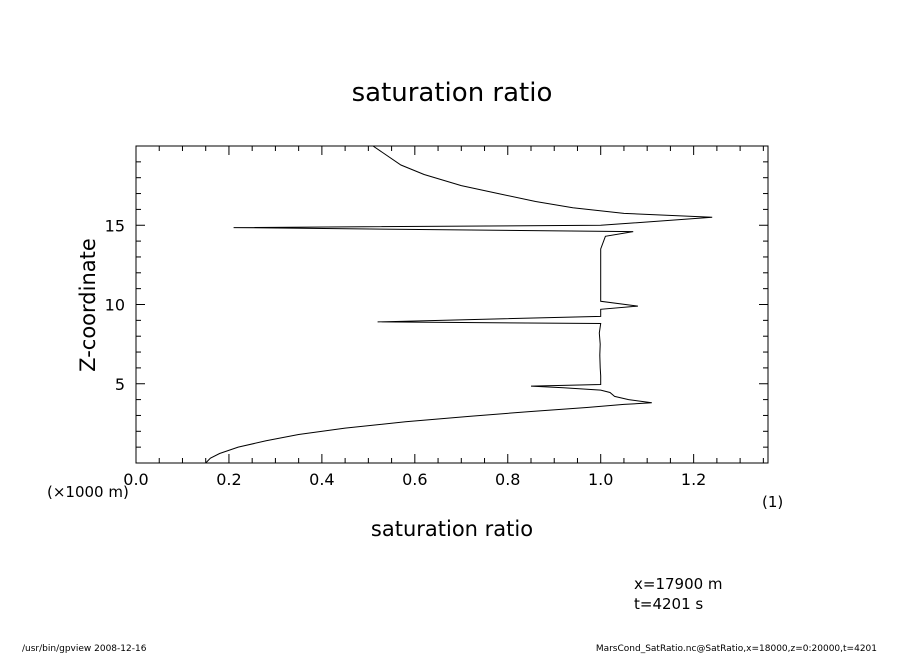 This screenshot has height=654, width=904. I want to click on time-info: t=4201 s, so click(668, 604).